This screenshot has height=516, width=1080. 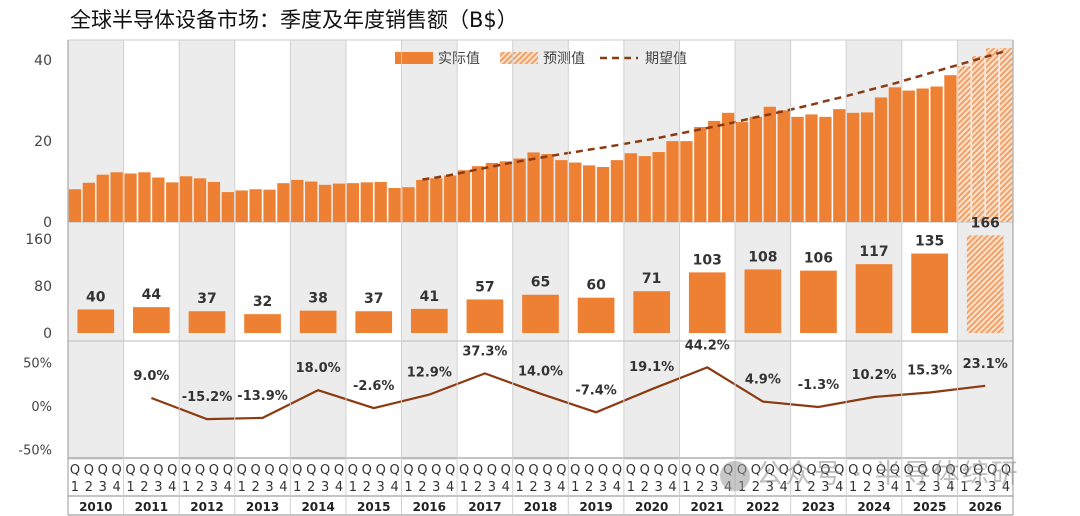 What do you see at coordinates (595, 507) in the screenshot?
I see `x-year-label: 2019` at bounding box center [595, 507].